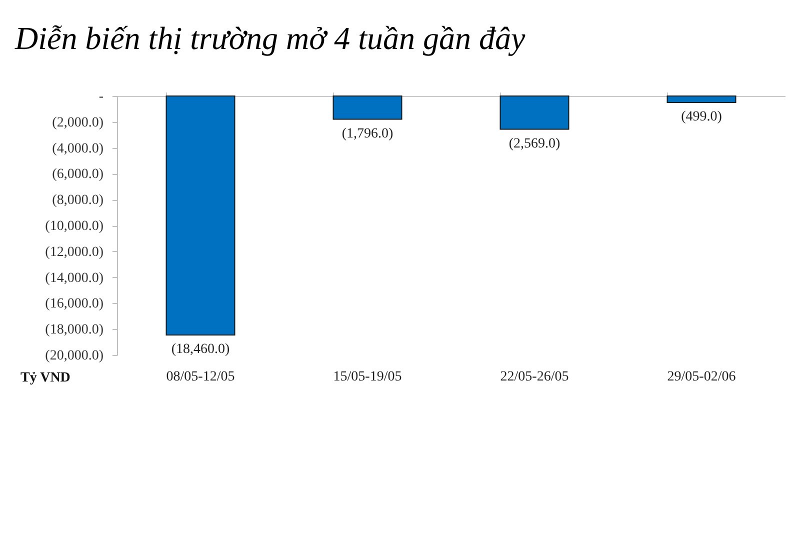 This screenshot has width=810, height=541. What do you see at coordinates (74, 330) in the screenshot?
I see `y-tick-label: (18,000.0)` at bounding box center [74, 330].